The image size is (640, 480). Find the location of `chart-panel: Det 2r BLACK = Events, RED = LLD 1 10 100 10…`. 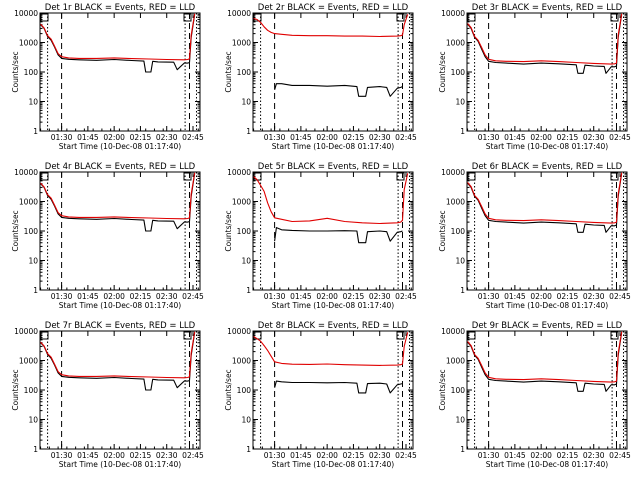

chart-panel: Det 2r BLACK = Events, RED = LLD 1 10 100 10… is located at coordinates (320, 77).